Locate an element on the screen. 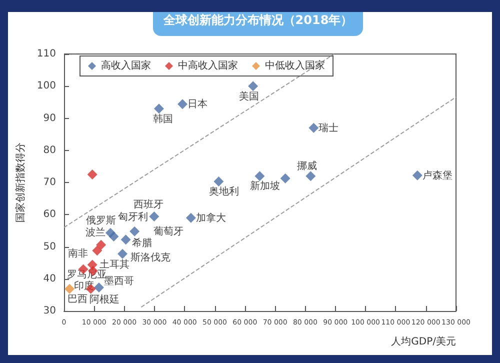  y-axis-title: 国家创新指数得分 is located at coordinates (20, 182).